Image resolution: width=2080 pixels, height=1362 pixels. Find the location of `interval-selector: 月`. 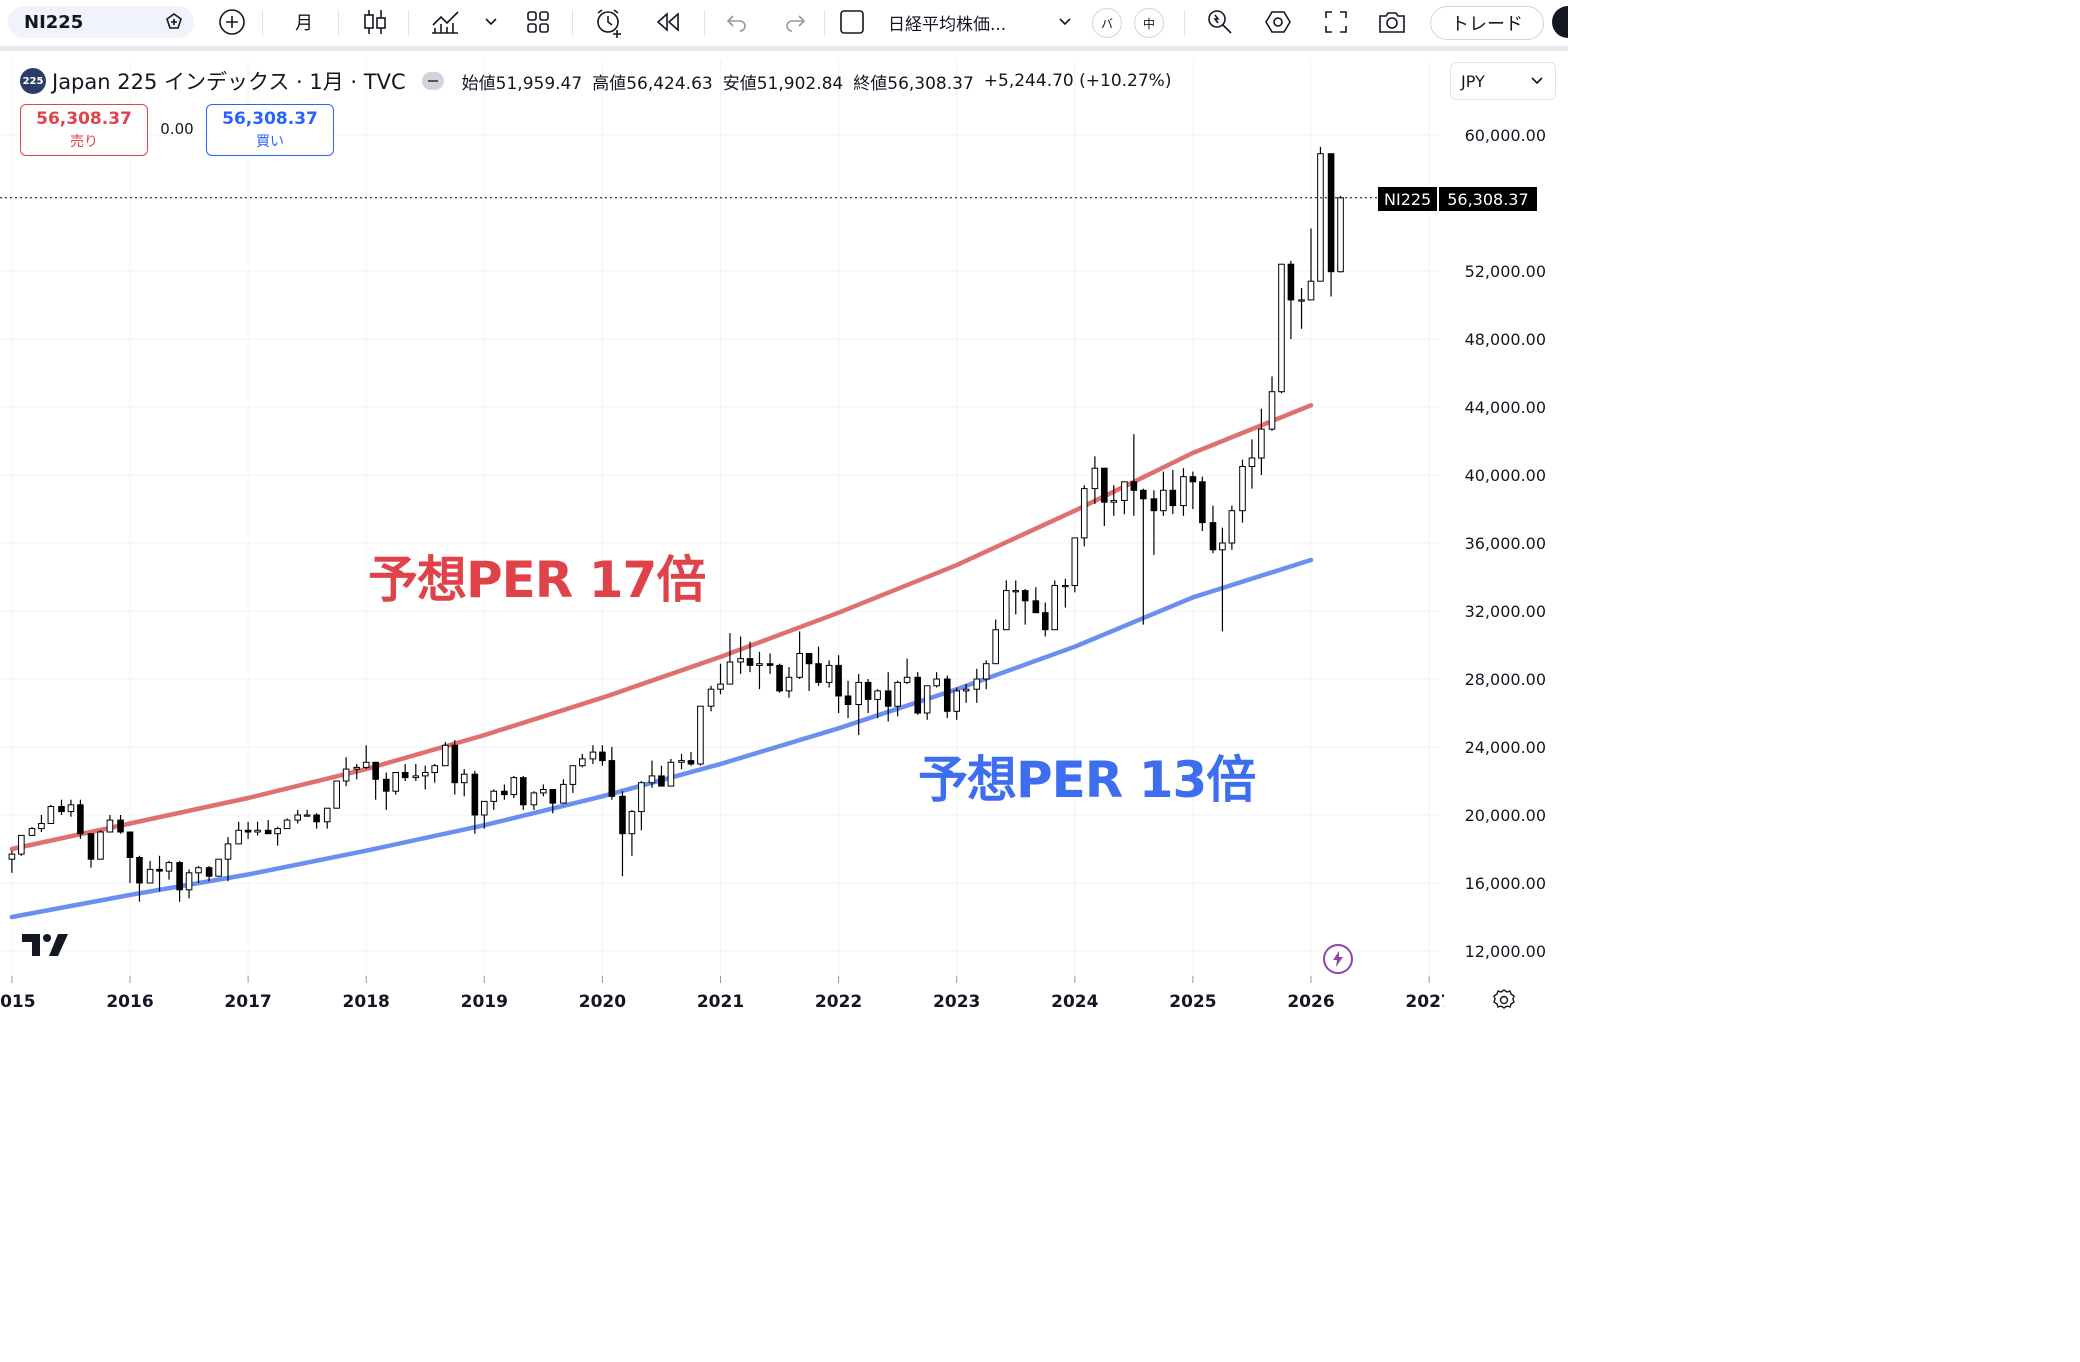

interval-selector: 月 is located at coordinates (304, 23).